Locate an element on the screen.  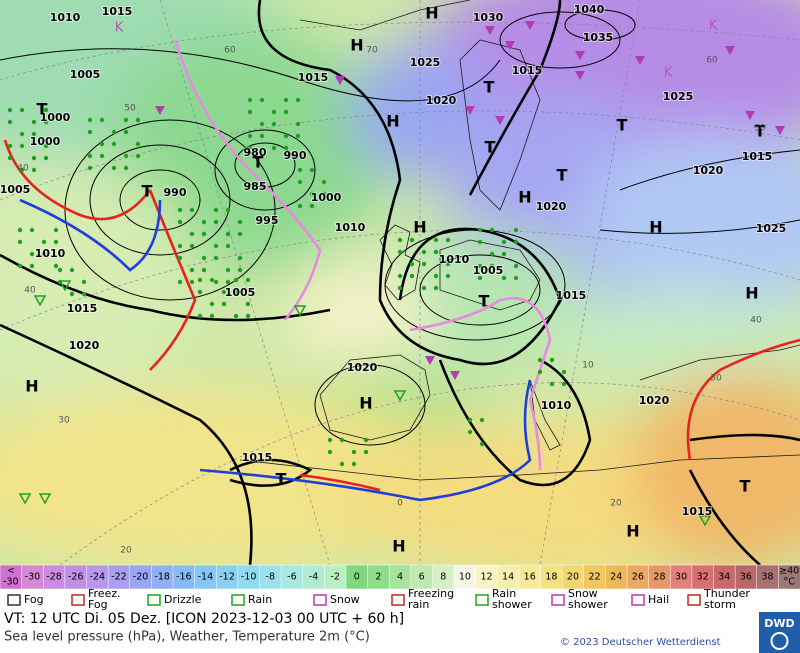
scale-label: 14 is located at coordinates (508, 577).